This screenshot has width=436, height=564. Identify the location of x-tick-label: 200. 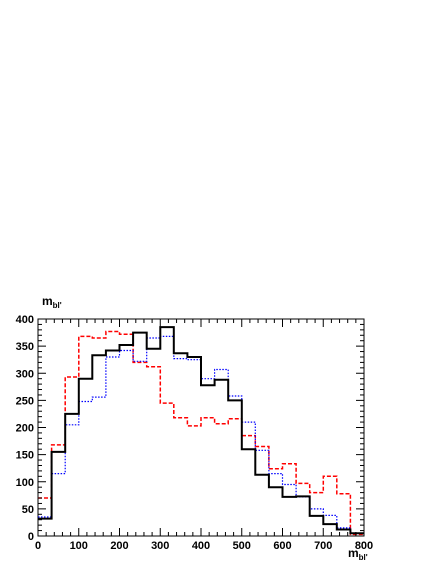
(119, 546).